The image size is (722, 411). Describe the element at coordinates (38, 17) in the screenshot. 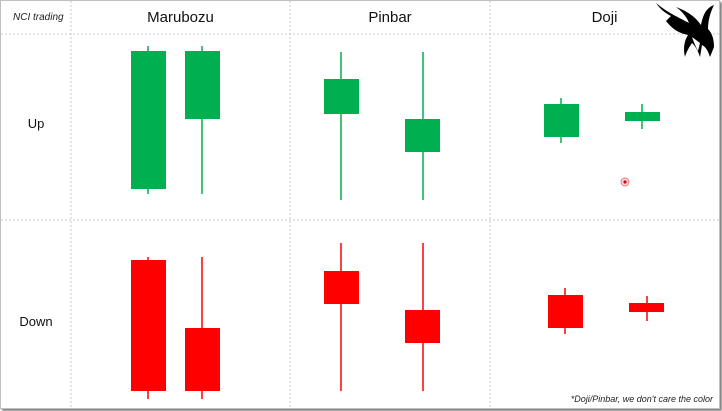

I see `corner-label: NCI trading` at that location.